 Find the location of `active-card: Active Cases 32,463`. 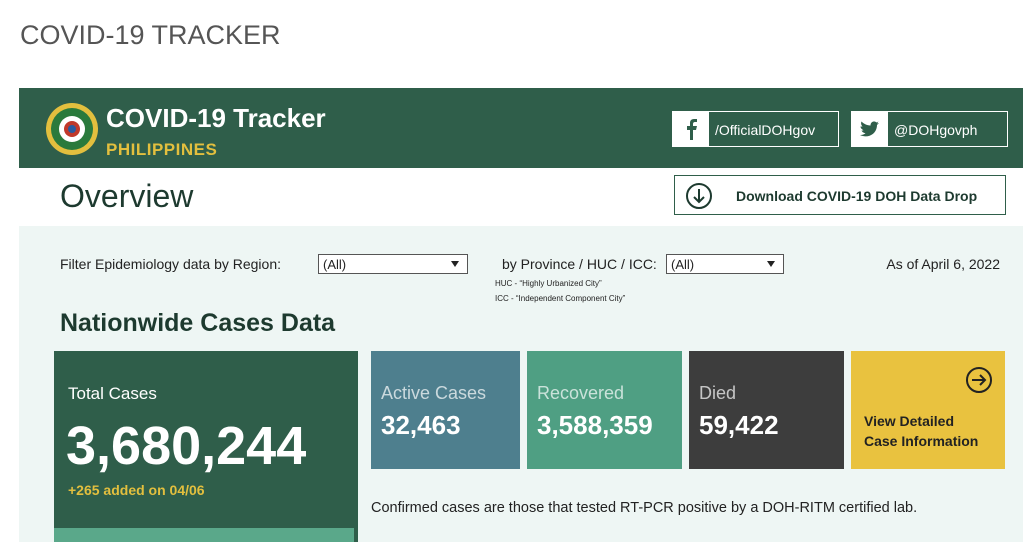

active-card: Active Cases 32,463 is located at coordinates (445, 410).